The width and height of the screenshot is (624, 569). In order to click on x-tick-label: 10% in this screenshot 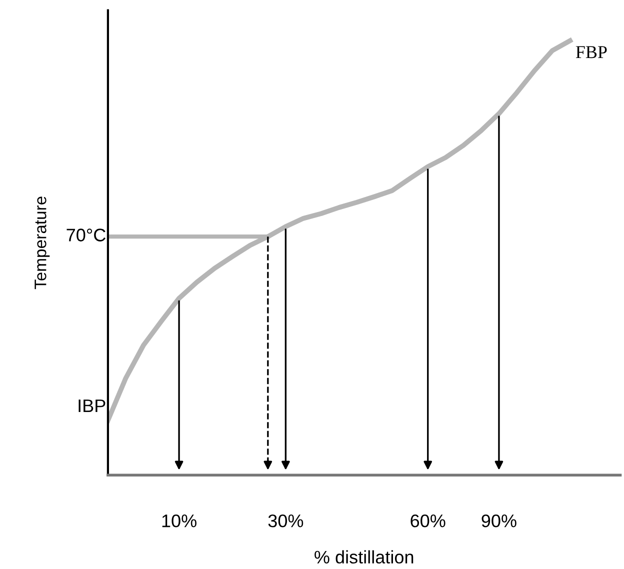, I will do `click(179, 521)`.